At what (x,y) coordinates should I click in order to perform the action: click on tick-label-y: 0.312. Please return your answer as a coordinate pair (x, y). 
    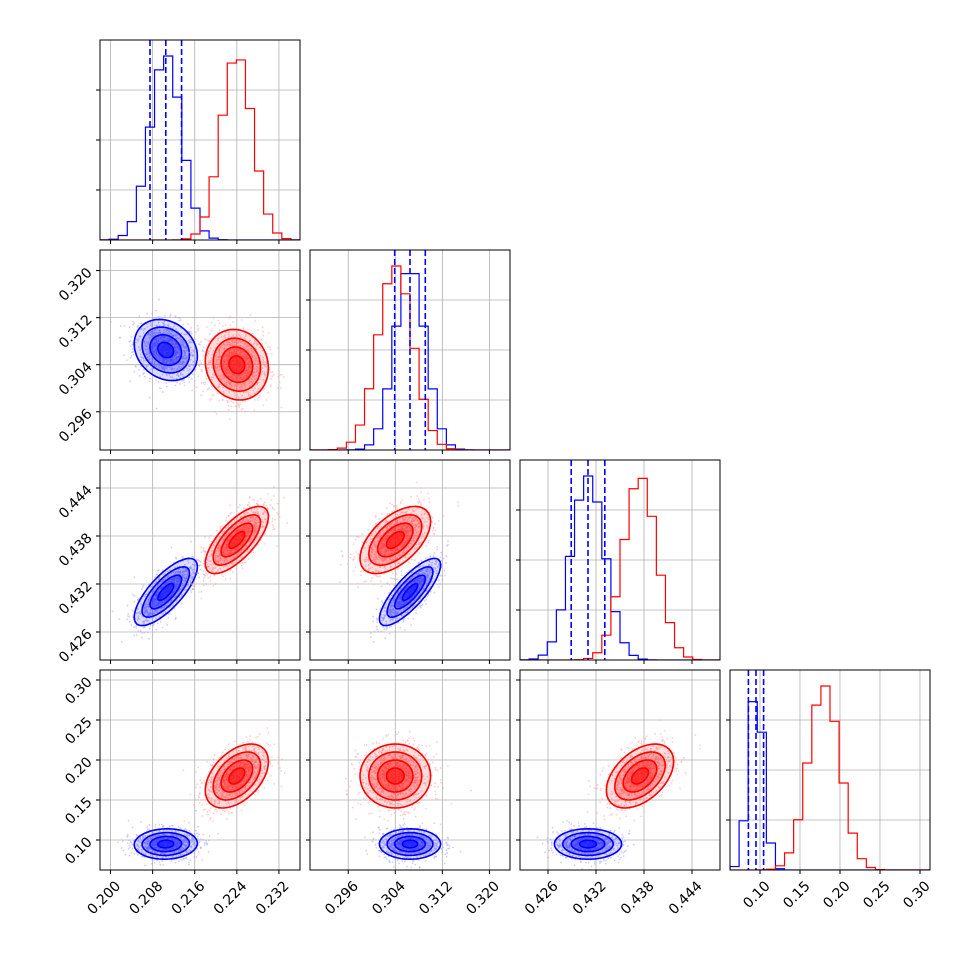
    Looking at the image, I should click on (76, 332).